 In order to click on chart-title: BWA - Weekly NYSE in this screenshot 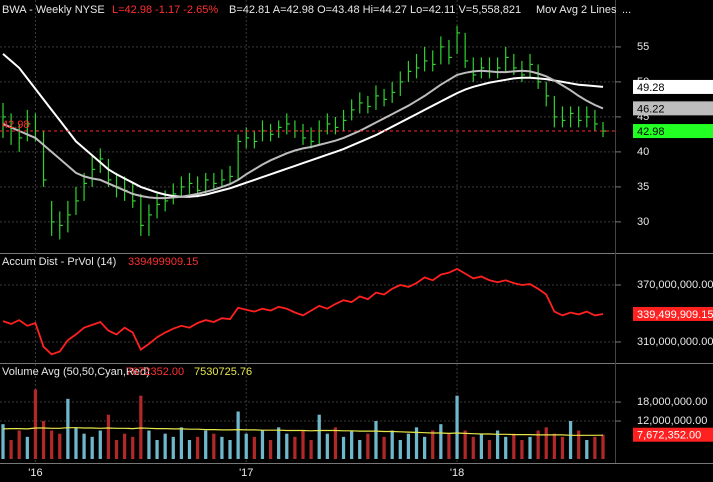, I will do `click(53, 10)`.